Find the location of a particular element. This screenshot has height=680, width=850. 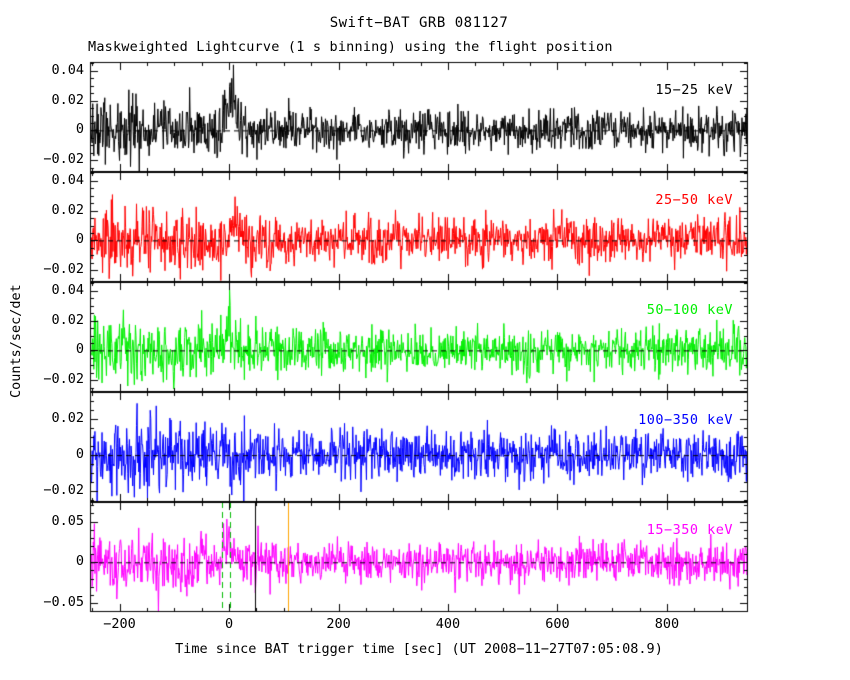

x-tick-label: 400 is located at coordinates (448, 624).